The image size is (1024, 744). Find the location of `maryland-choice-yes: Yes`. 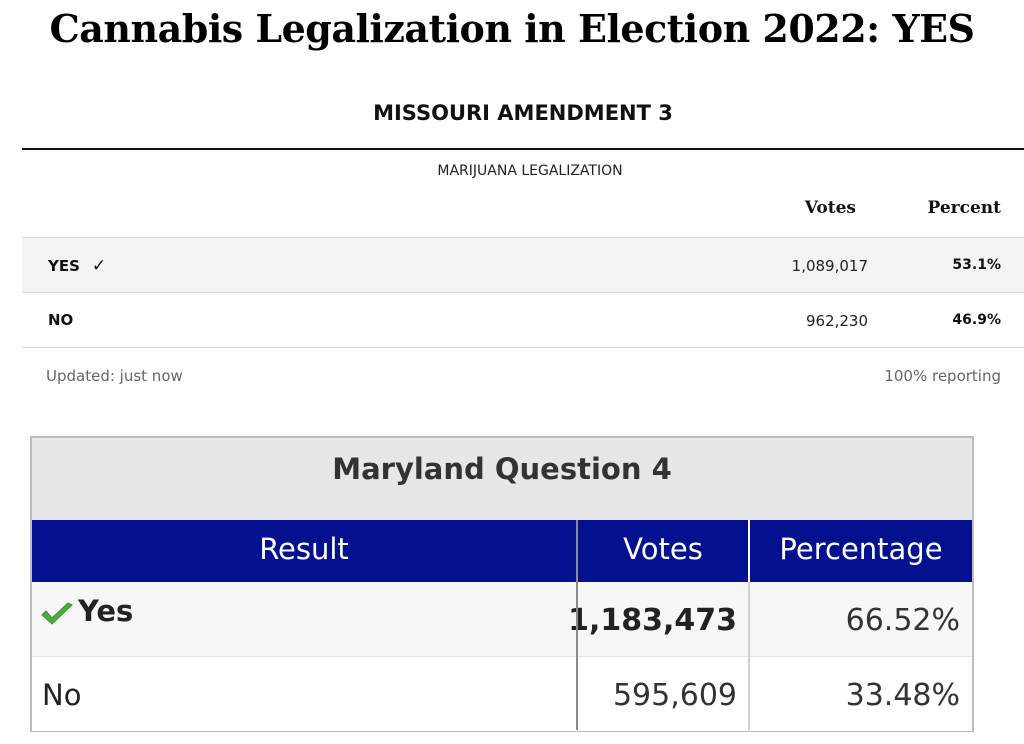

maryland-choice-yes: Yes is located at coordinates (106, 611).